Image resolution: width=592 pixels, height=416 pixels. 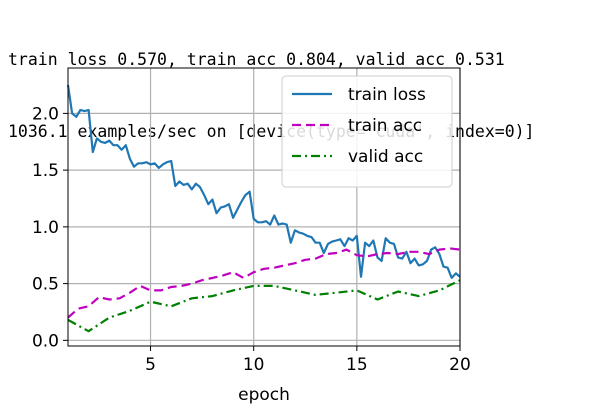 What do you see at coordinates (264, 306) in the screenshot?
I see `valid-acc-line` at bounding box center [264, 306].